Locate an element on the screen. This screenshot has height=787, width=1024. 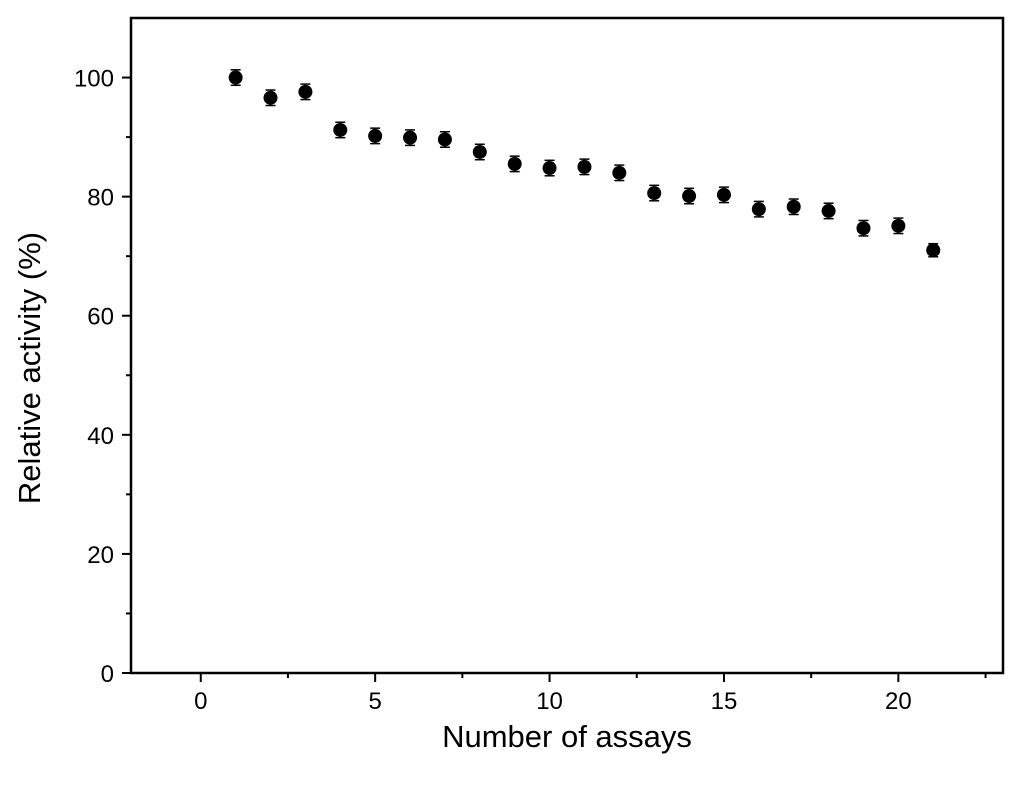
x-tick-label: 5 is located at coordinates (374, 701).